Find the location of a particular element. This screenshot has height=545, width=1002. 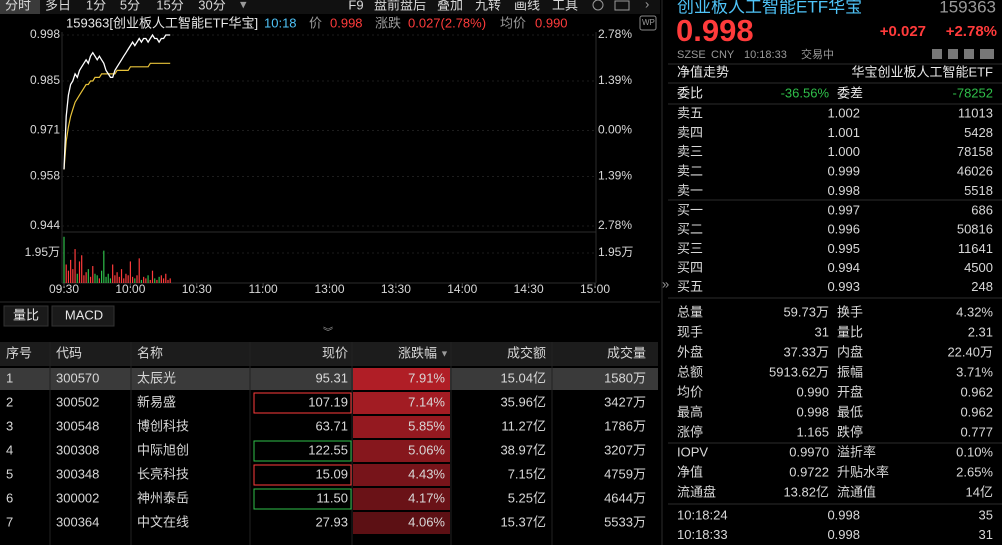

sort-indicator: ▼ is located at coordinates (444, 353).